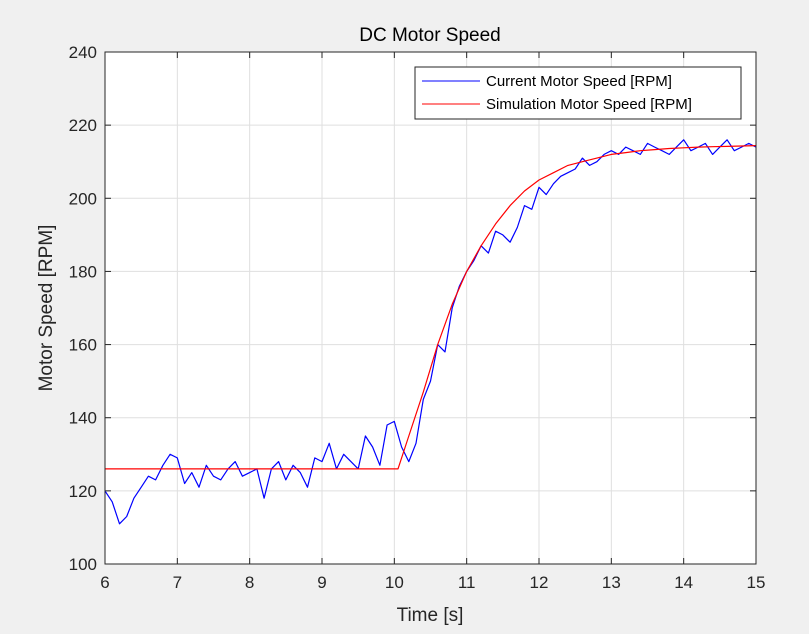 The image size is (809, 634). What do you see at coordinates (432, 582) in the screenshot?
I see `x-tick-labels: 6 7 8 9 10 11 12 13 14 15` at bounding box center [432, 582].